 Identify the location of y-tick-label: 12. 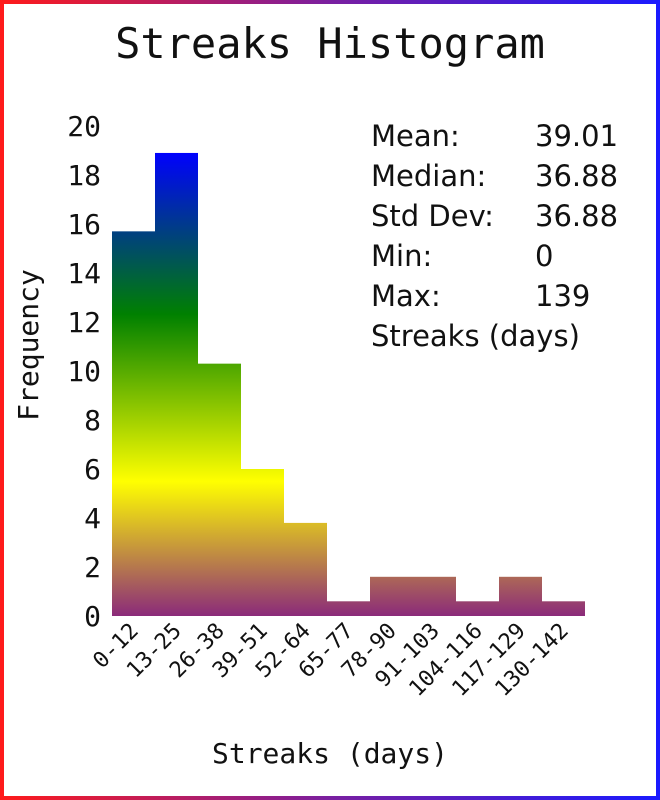
(84, 322).